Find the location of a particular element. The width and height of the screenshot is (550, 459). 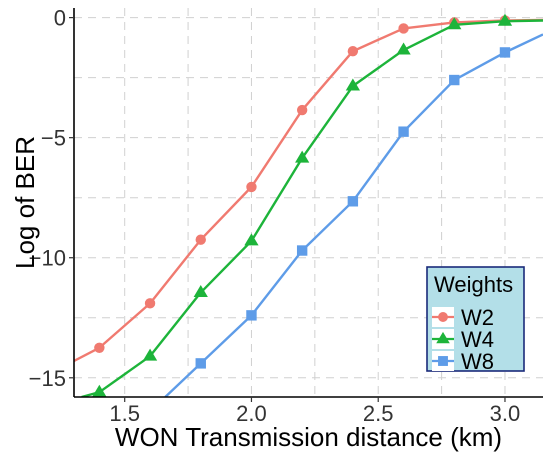

y-tick-label: 0 is located at coordinates (60, 18).